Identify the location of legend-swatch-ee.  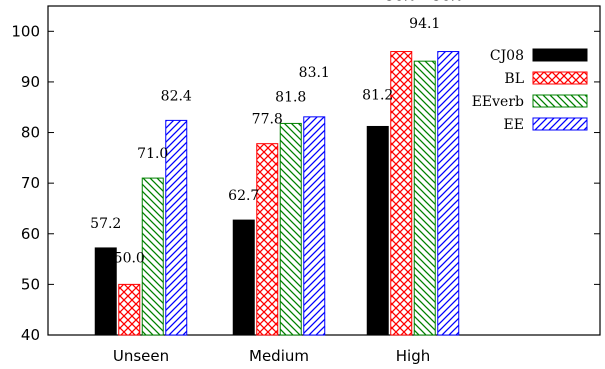
(560, 124).